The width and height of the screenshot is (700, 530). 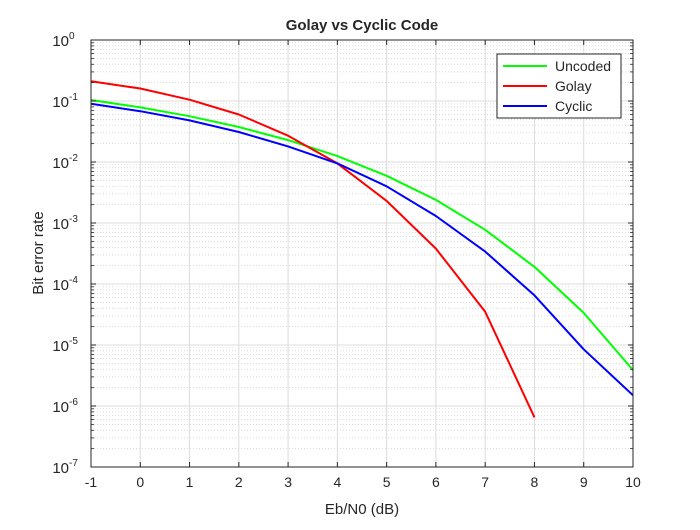 What do you see at coordinates (362, 25) in the screenshot?
I see `chart-title: Golay vs Cyclic Code` at bounding box center [362, 25].